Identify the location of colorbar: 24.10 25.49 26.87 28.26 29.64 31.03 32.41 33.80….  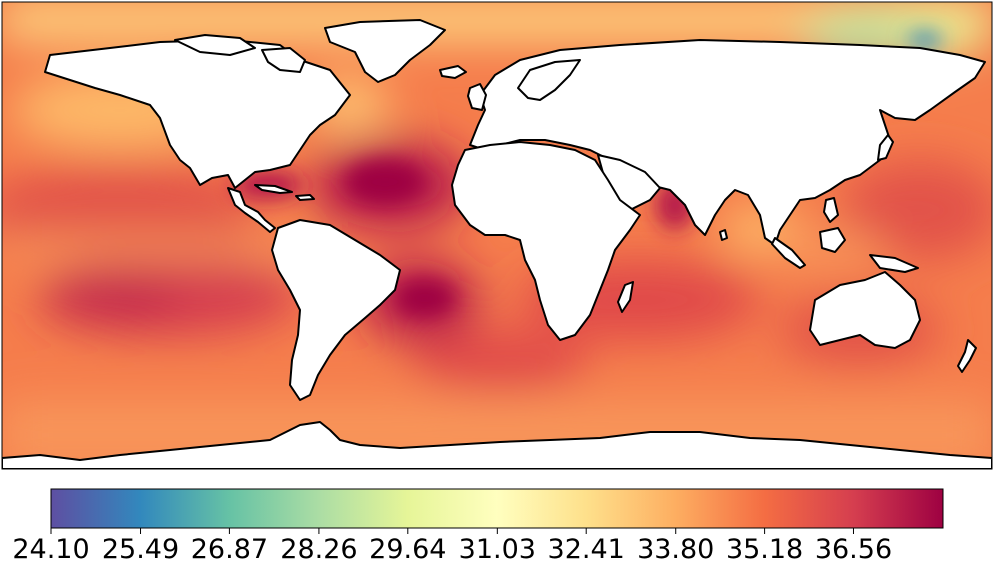
(478, 524).